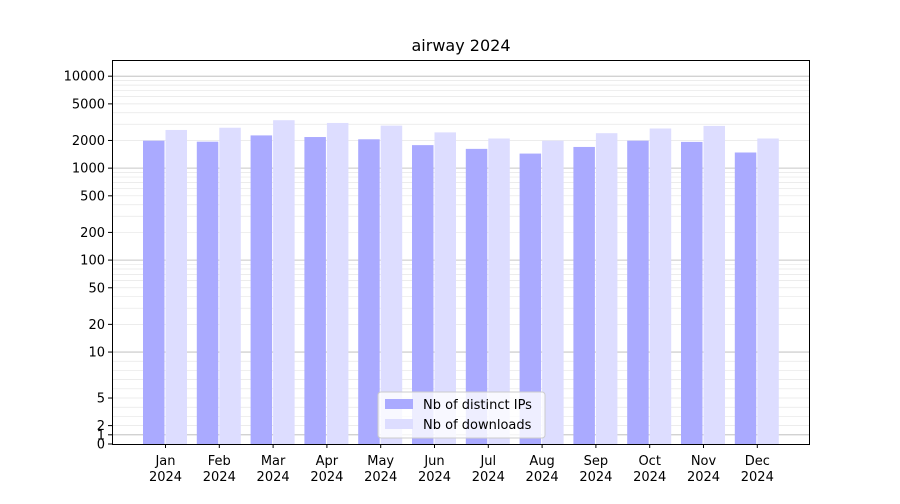 Image resolution: width=900 pixels, height=504 pixels. What do you see at coordinates (757, 469) in the screenshot?
I see `x-tick-label: Dec 2024` at bounding box center [757, 469].